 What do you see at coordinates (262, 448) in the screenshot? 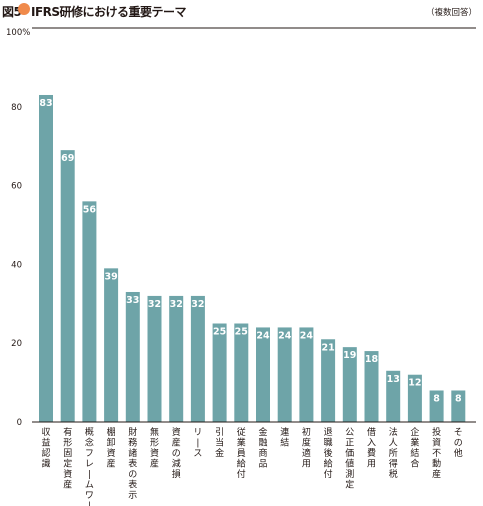
I see `category-label: 金融商品` at bounding box center [262, 448].